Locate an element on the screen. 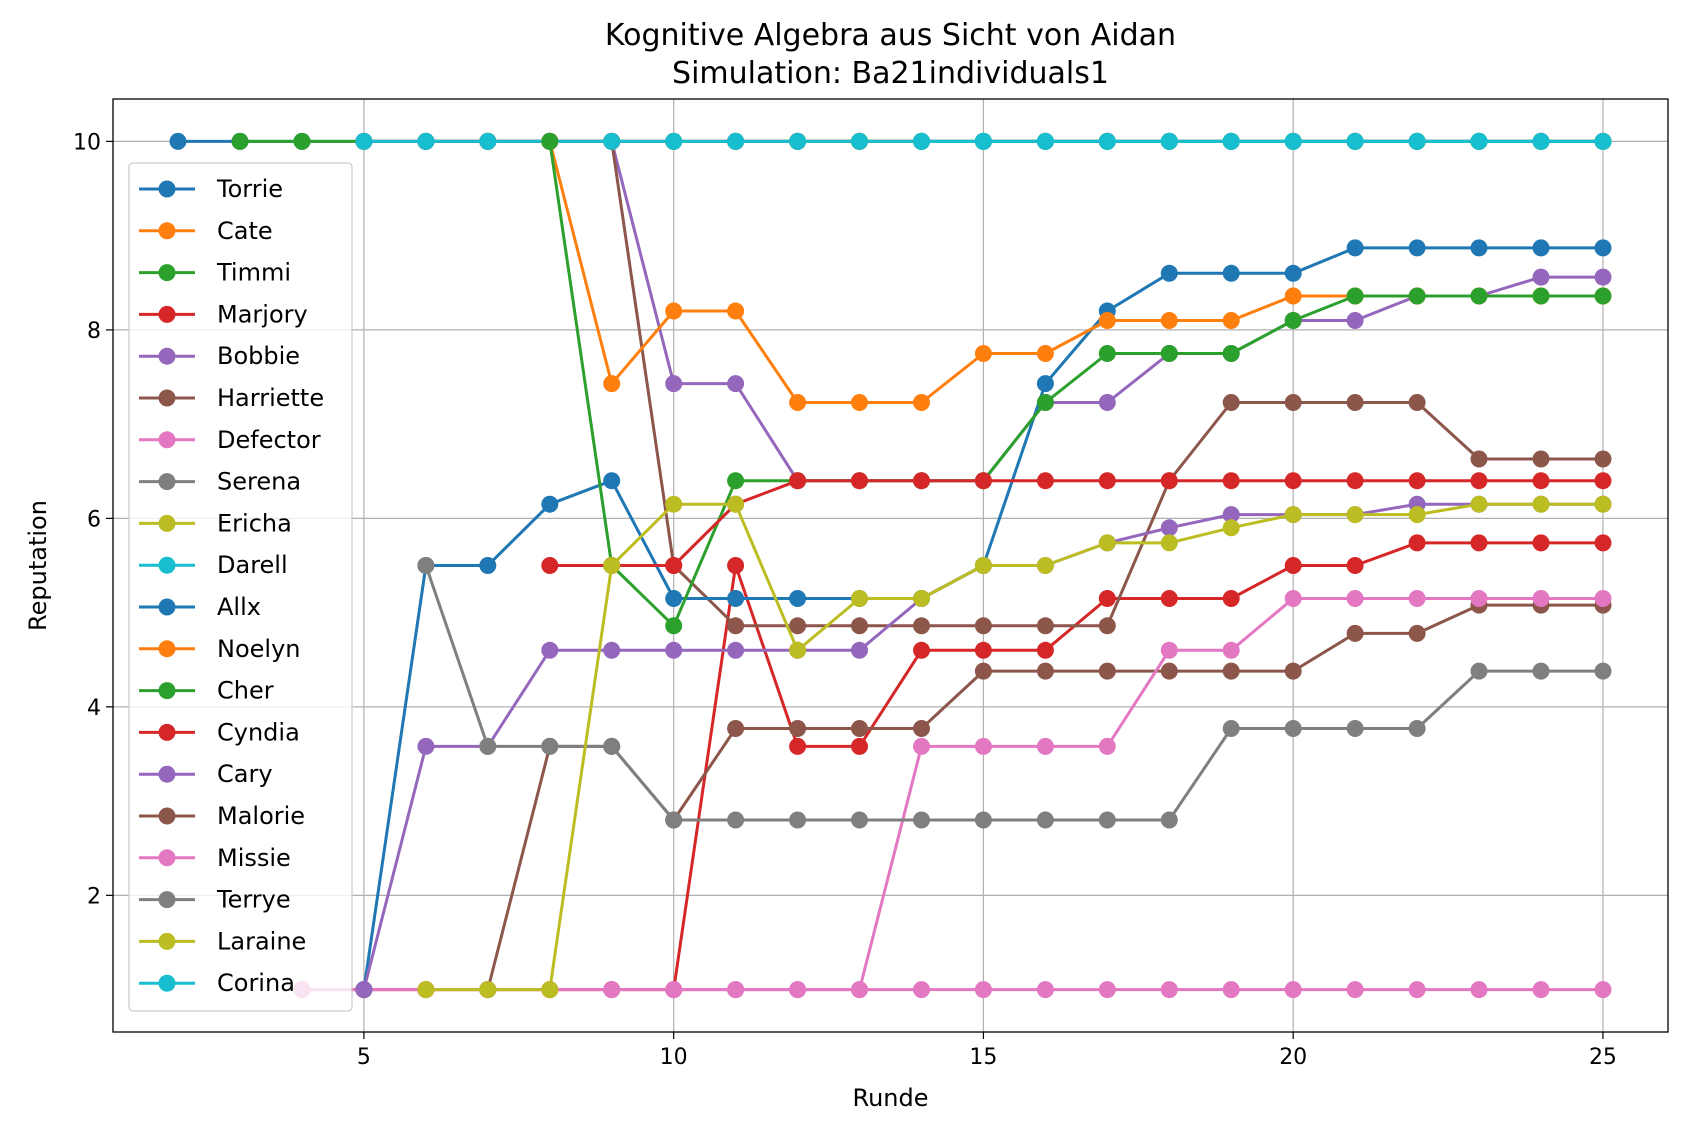 The image size is (1683, 1131). legend-item: Torrie is located at coordinates (211, 189).